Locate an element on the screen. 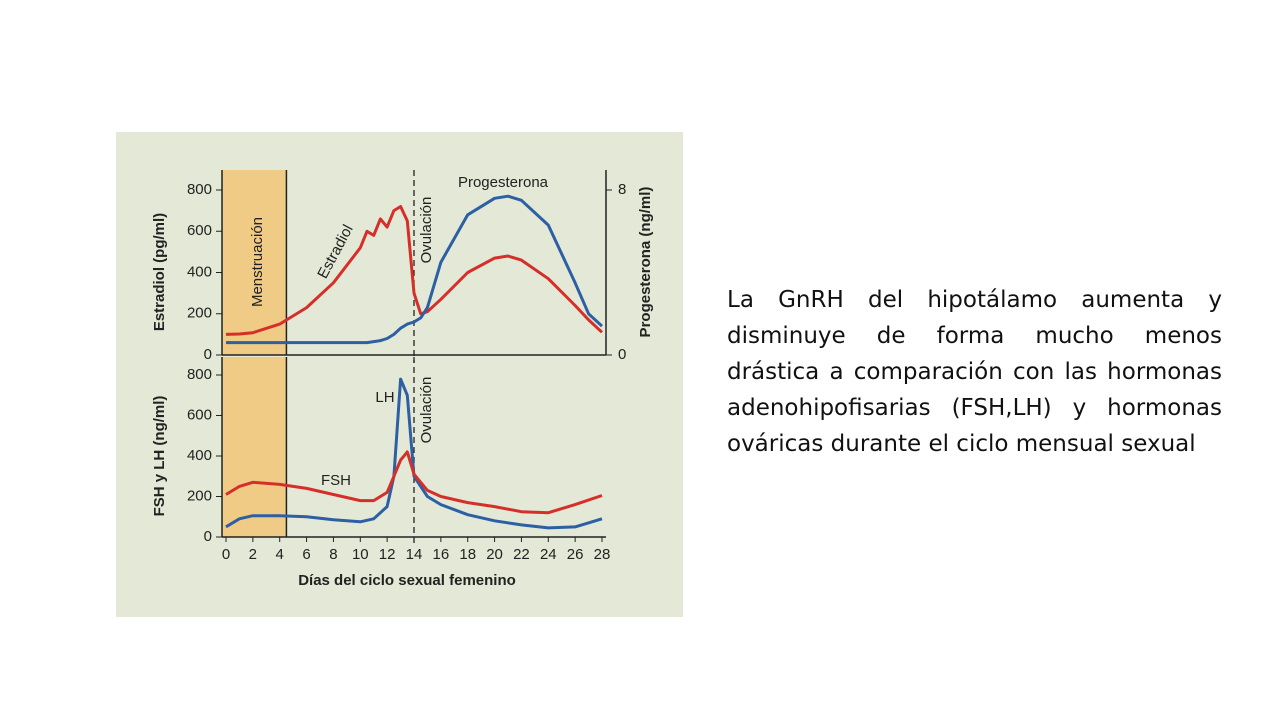  x-tick-label: 12 is located at coordinates (387, 554).